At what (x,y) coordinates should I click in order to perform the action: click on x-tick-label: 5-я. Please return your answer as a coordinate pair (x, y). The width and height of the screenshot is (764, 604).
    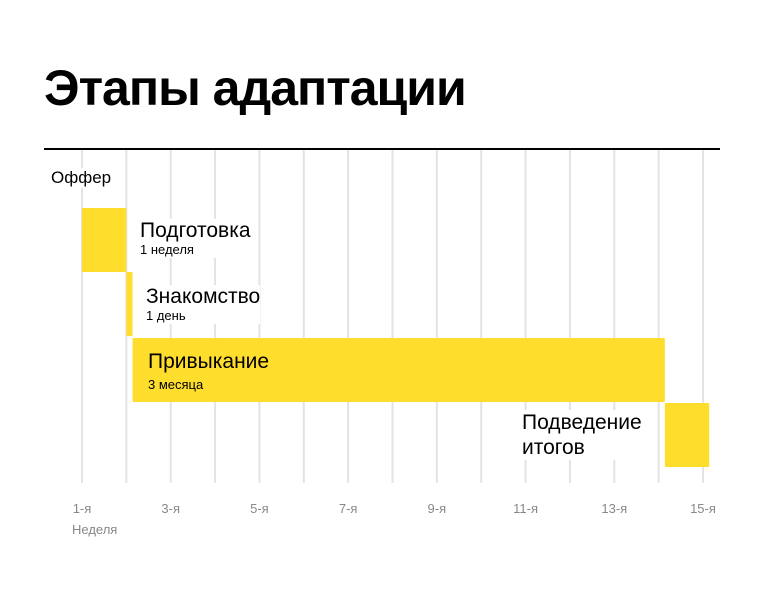
    Looking at the image, I should click on (259, 508).